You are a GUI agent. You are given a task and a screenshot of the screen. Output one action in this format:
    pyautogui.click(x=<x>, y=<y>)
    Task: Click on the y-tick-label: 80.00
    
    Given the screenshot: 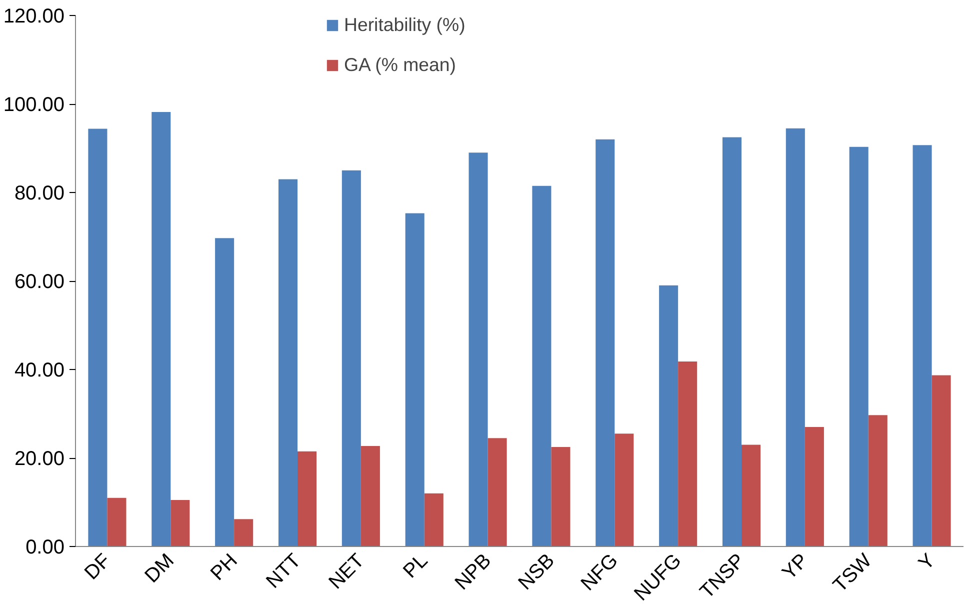 What is the action you would take?
    pyautogui.click(x=39, y=193)
    